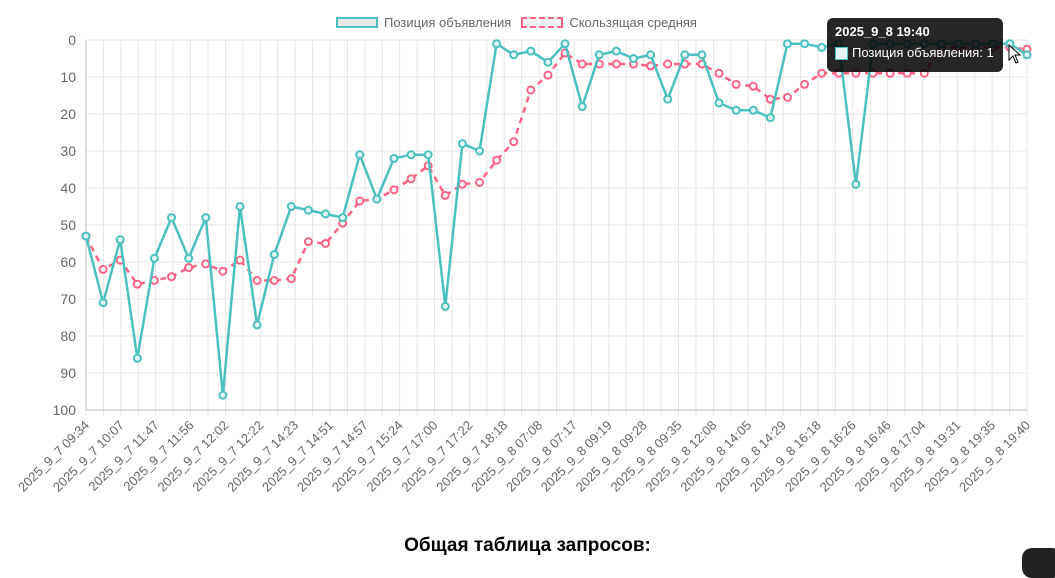 This screenshot has height=578, width=1055. I want to click on section-heading: Общая таблица запросов:, so click(527, 545).